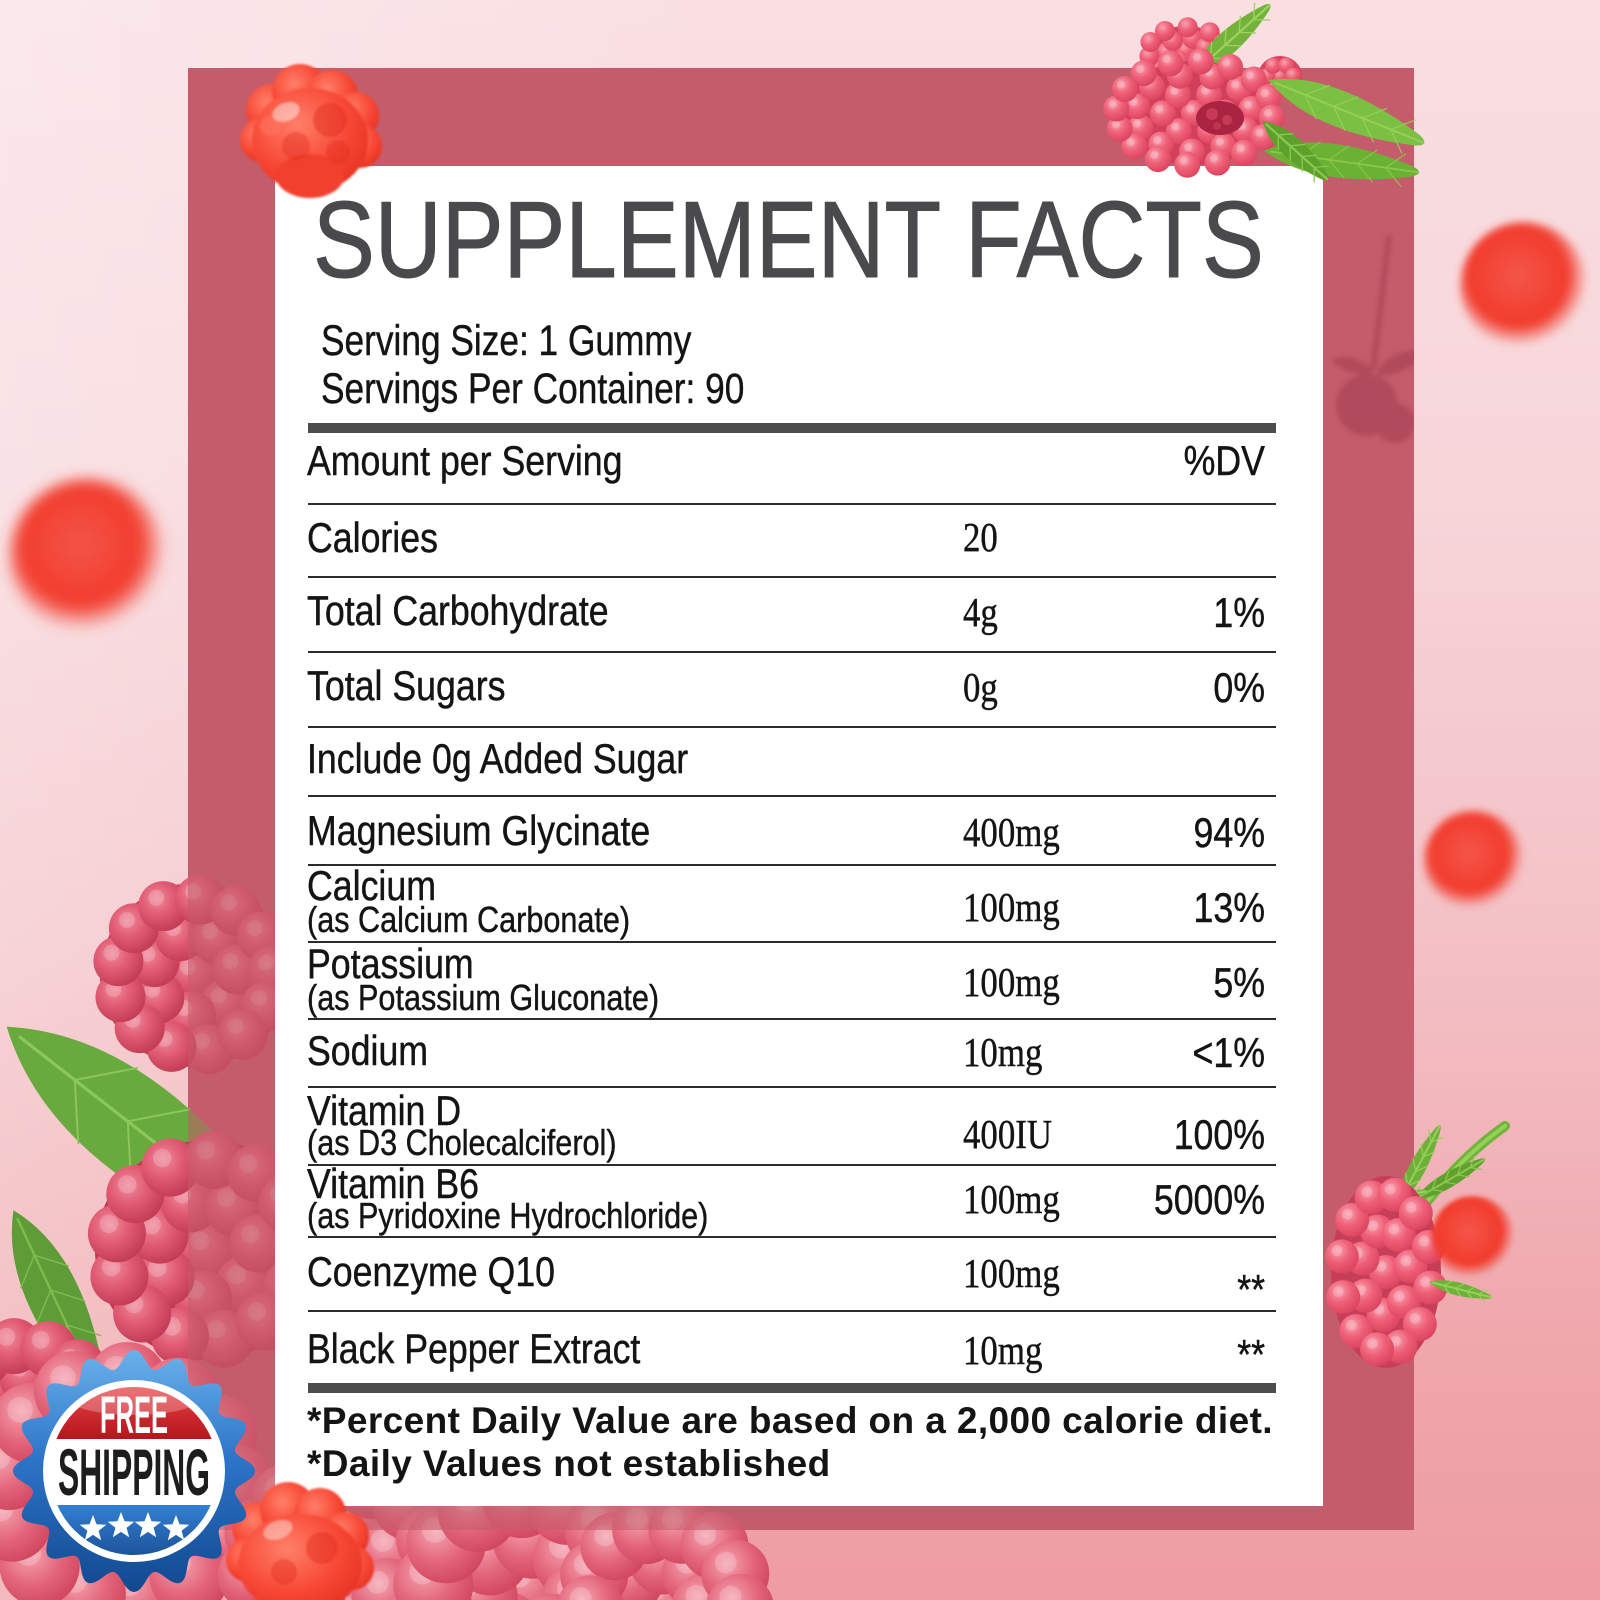 The image size is (1600, 1600). What do you see at coordinates (134, 1472) in the screenshot?
I see `svg-text: SHIPPING` at bounding box center [134, 1472].